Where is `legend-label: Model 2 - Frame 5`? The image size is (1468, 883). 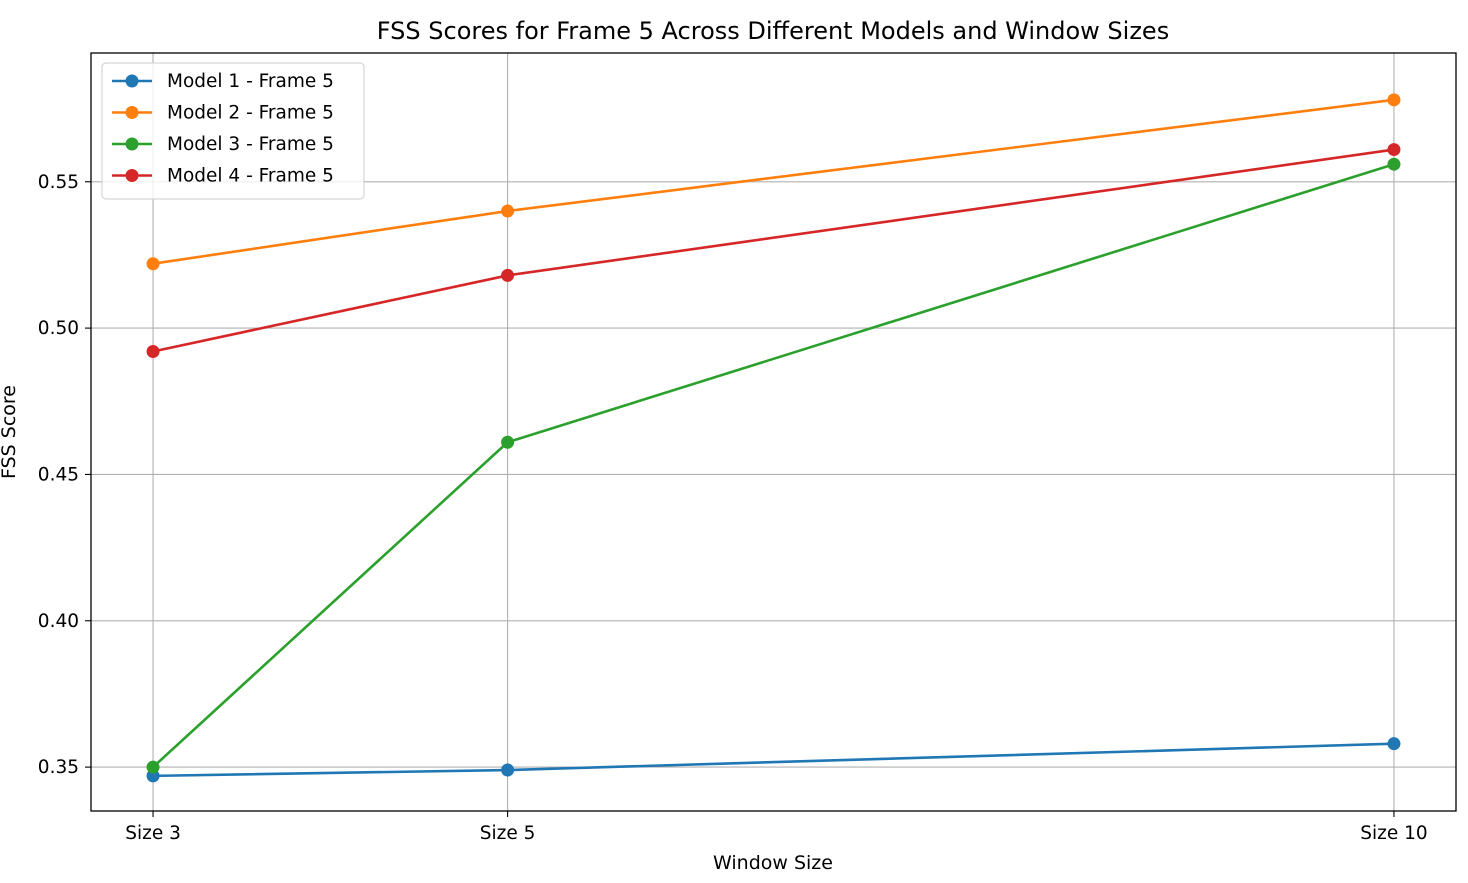
legend-label: Model 2 - Frame 5 is located at coordinates (250, 113).